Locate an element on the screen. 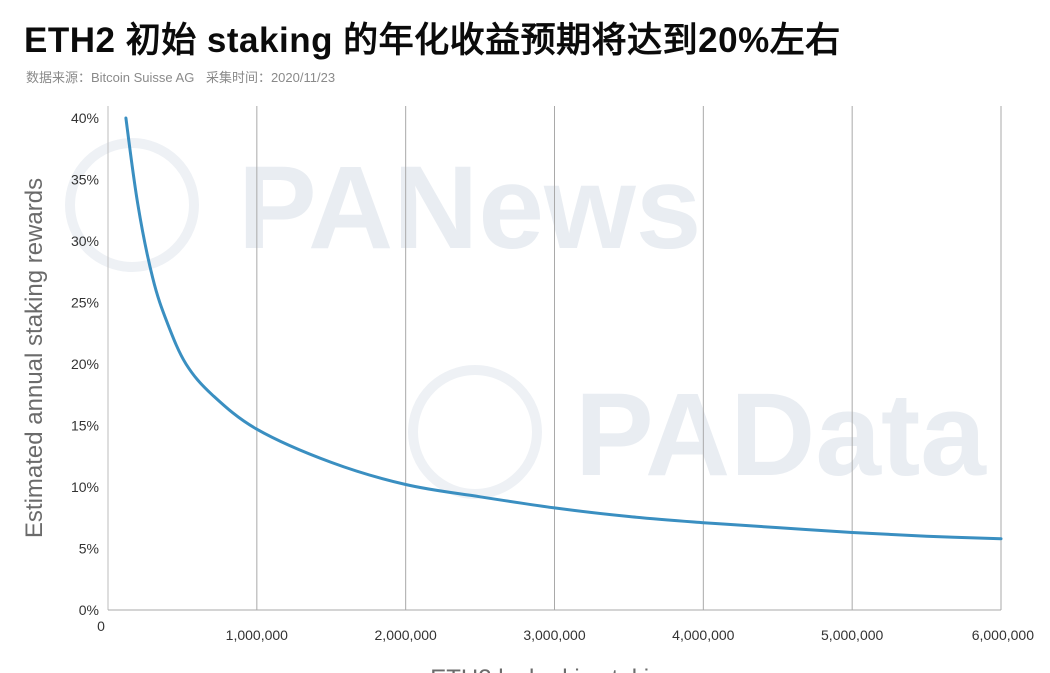 This screenshot has height=673, width=1050. padata-watermark-text: PAData is located at coordinates (781, 435).